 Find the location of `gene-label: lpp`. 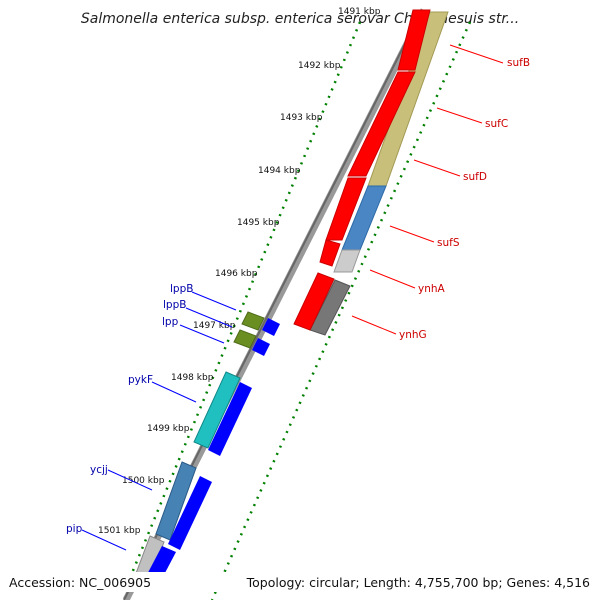

gene-label: lpp is located at coordinates (170, 322).